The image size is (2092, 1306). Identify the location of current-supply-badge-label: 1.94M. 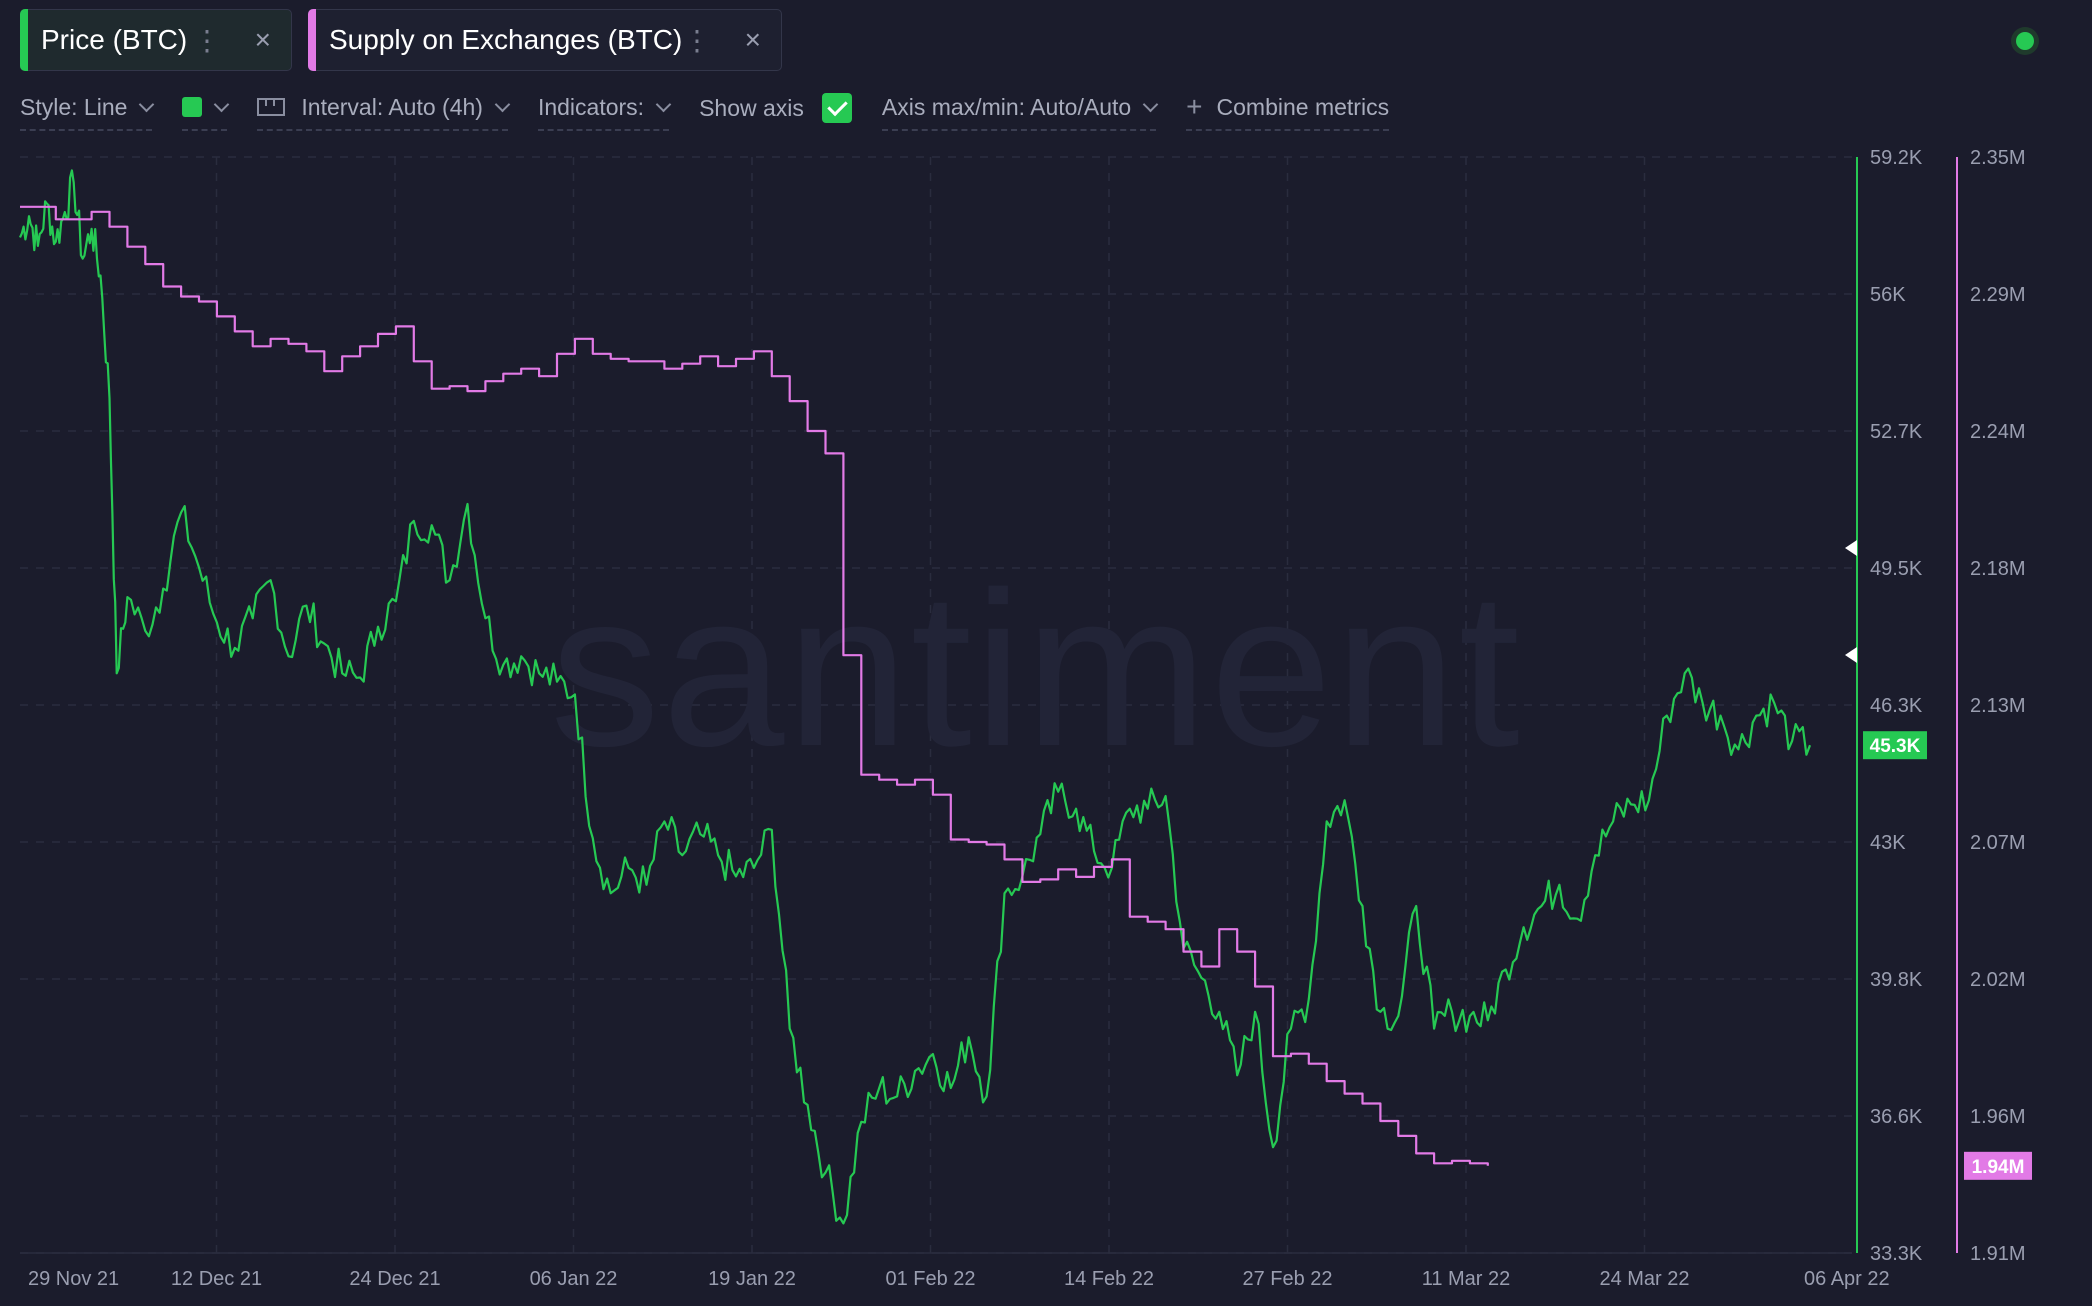
(1998, 1167).